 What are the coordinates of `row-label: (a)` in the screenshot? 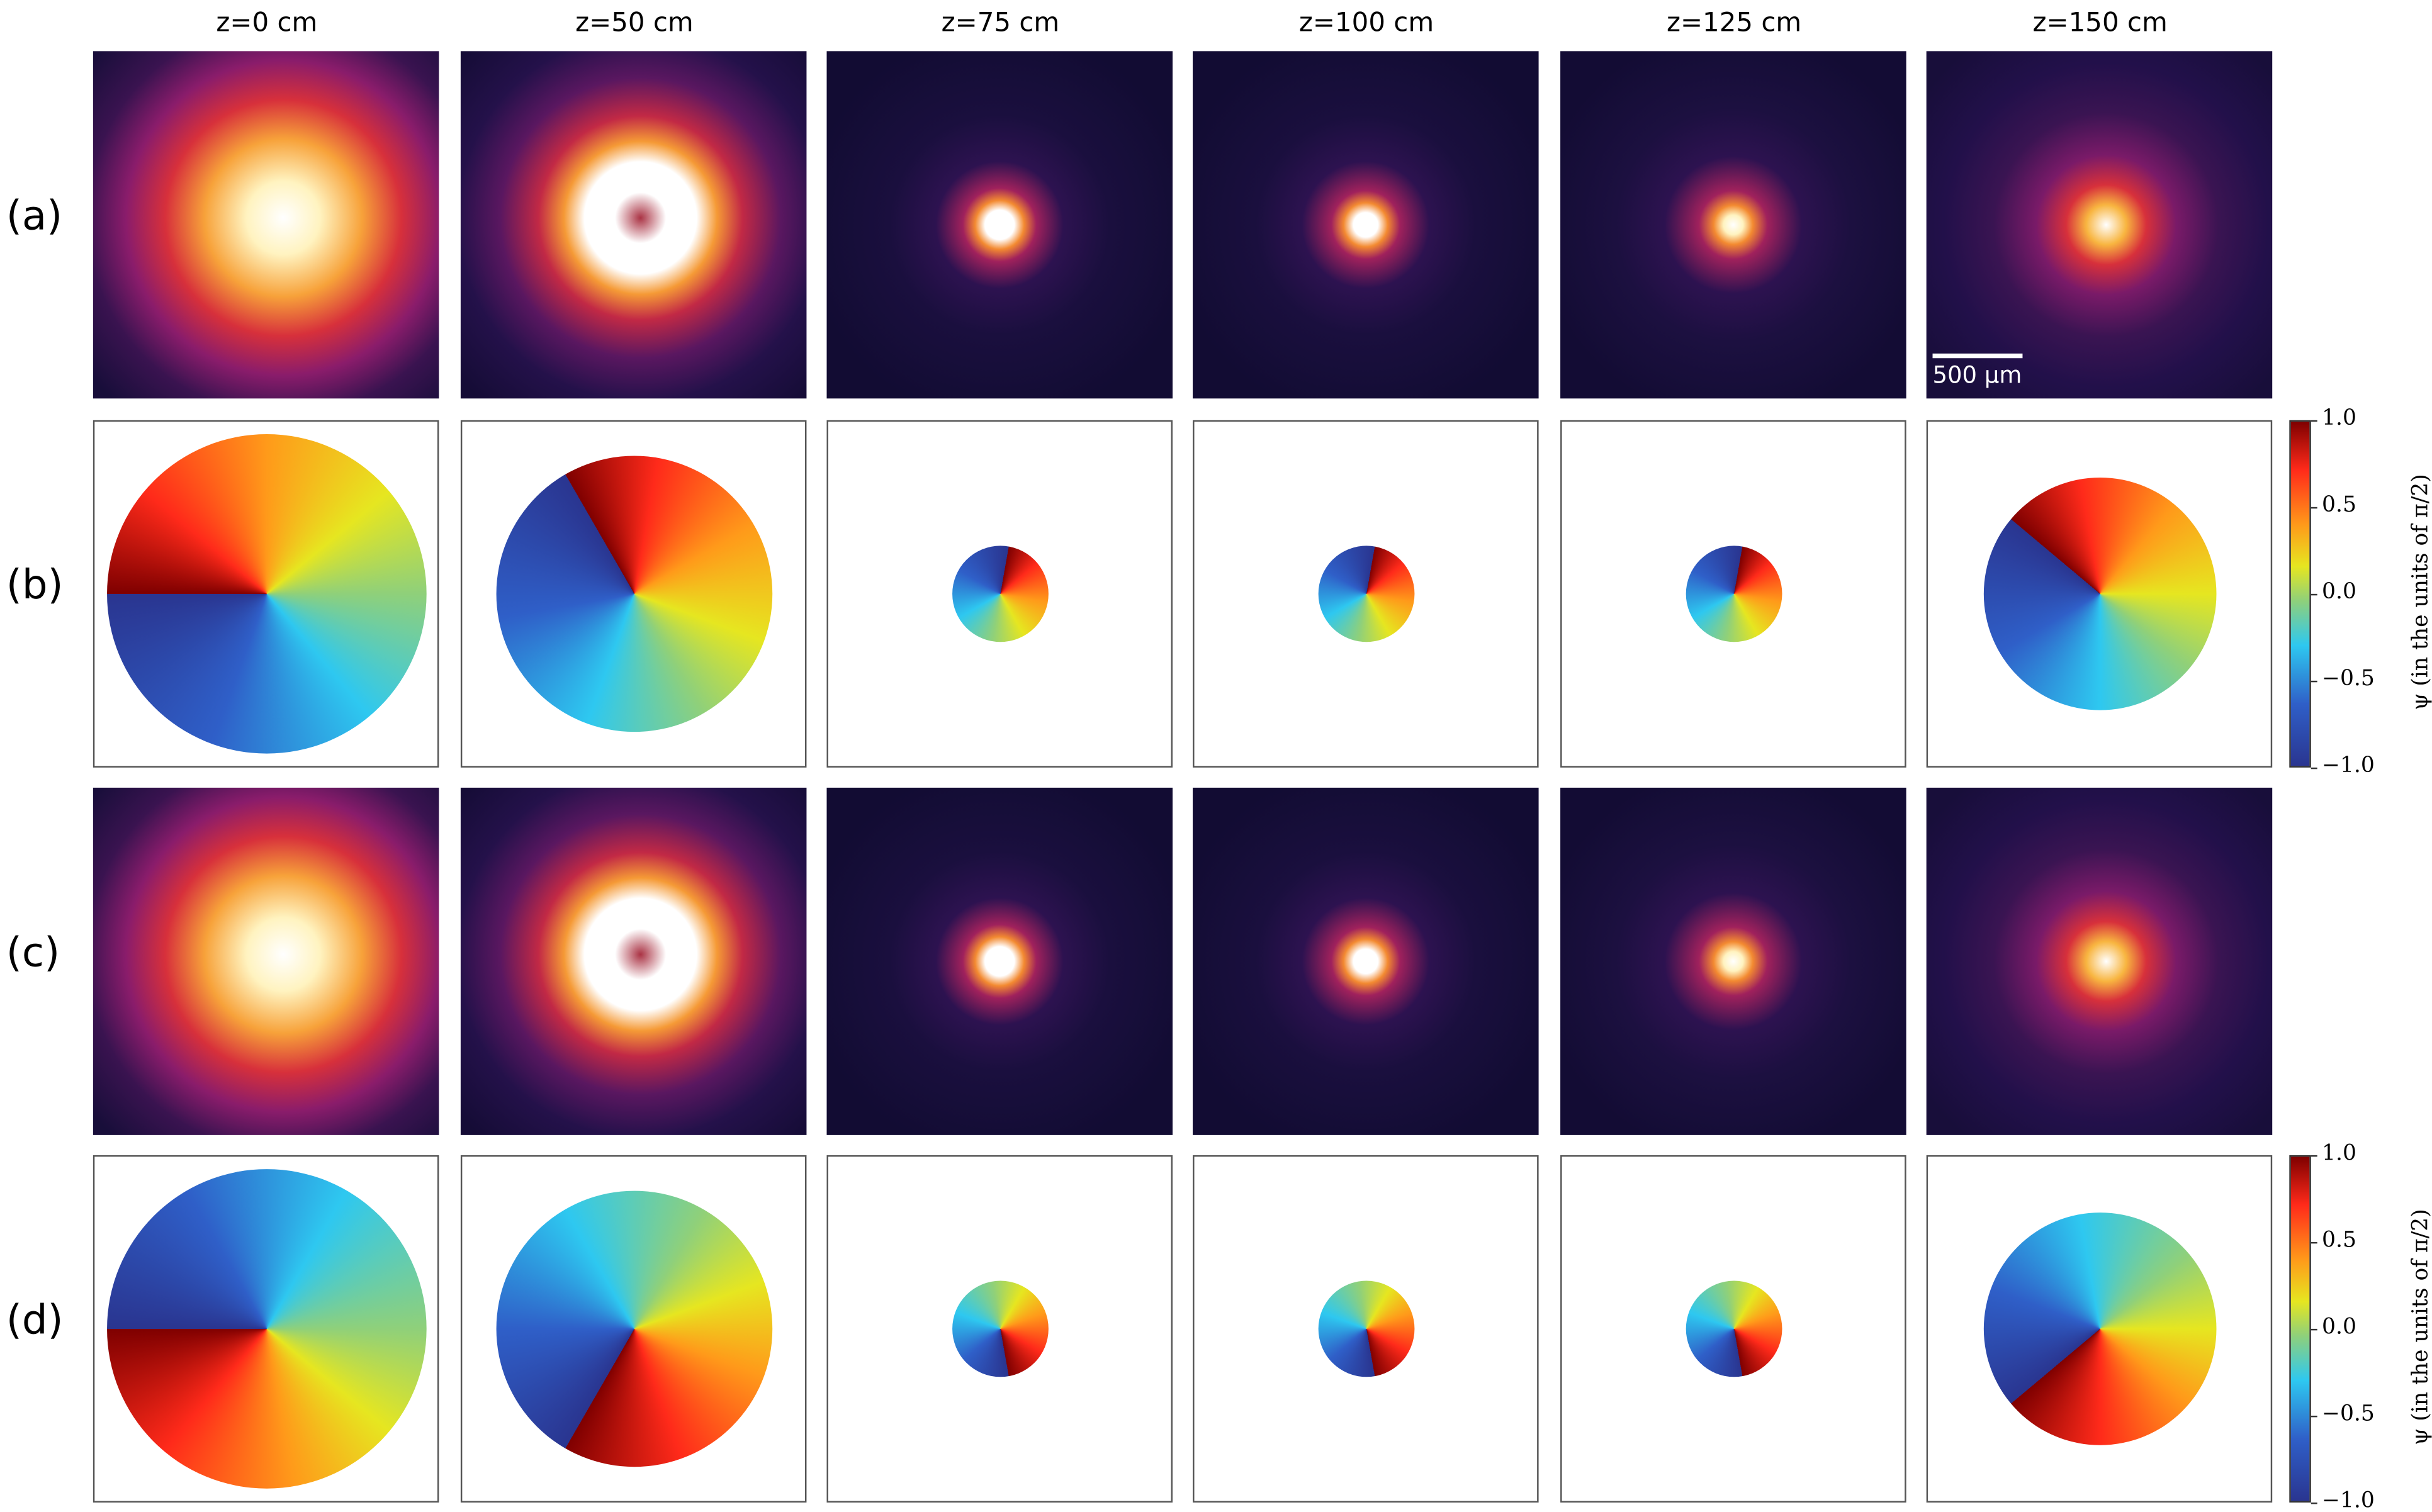 It's located at (34, 217).